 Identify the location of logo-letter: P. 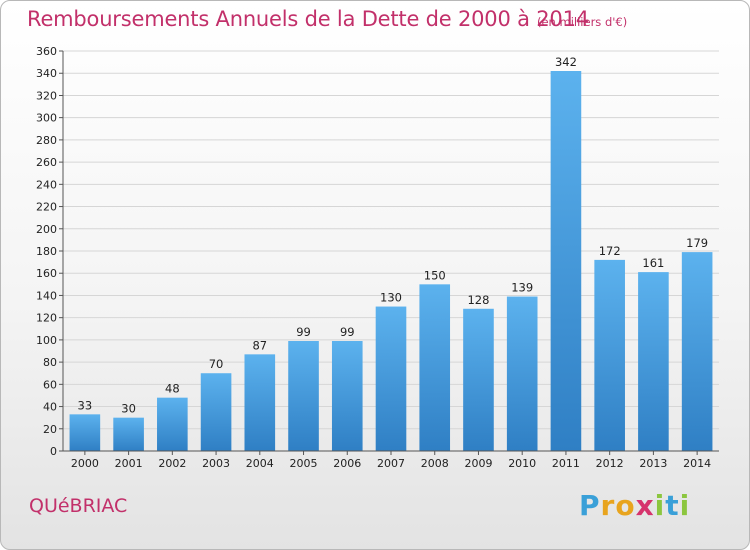
(590, 505).